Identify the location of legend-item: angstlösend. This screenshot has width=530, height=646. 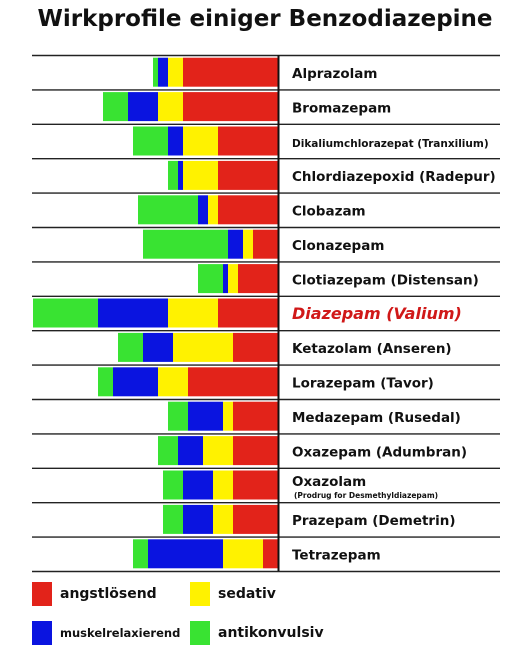
(94, 594).